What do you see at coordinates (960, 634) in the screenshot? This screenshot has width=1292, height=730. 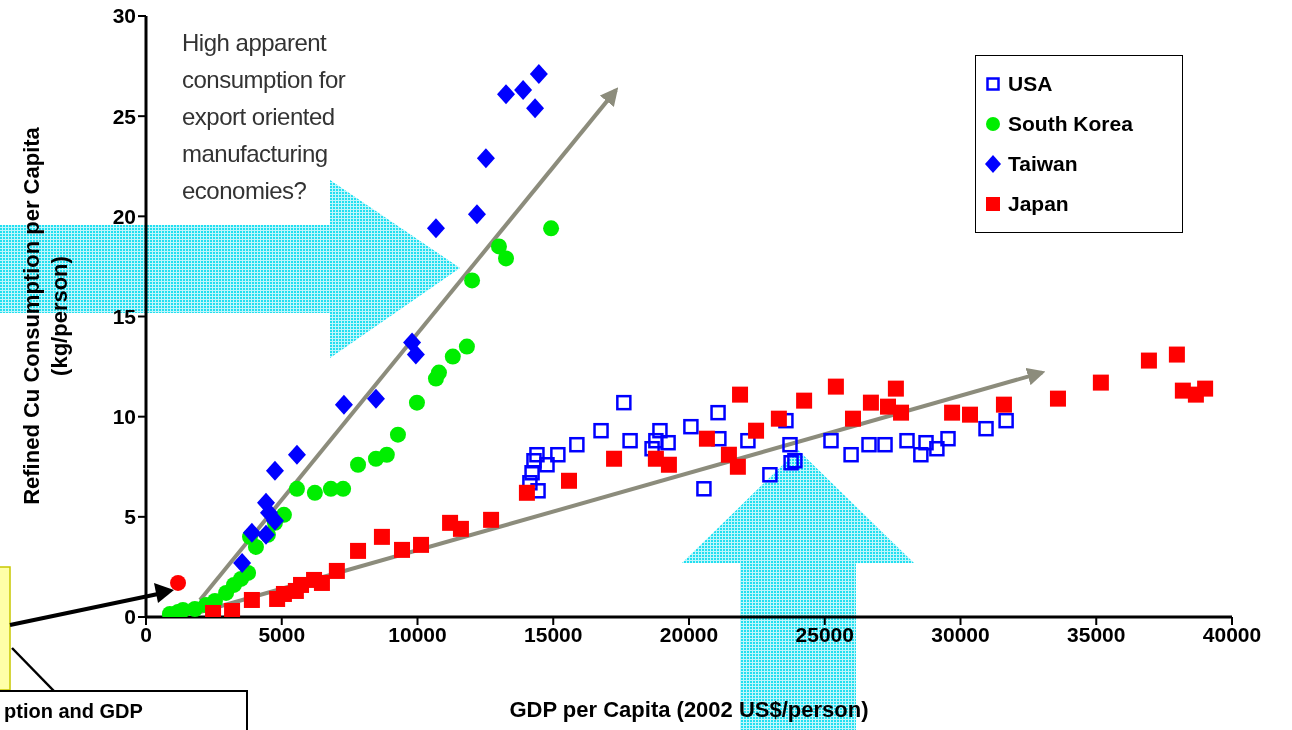 I see `x-tick-label: 30000` at bounding box center [960, 634].